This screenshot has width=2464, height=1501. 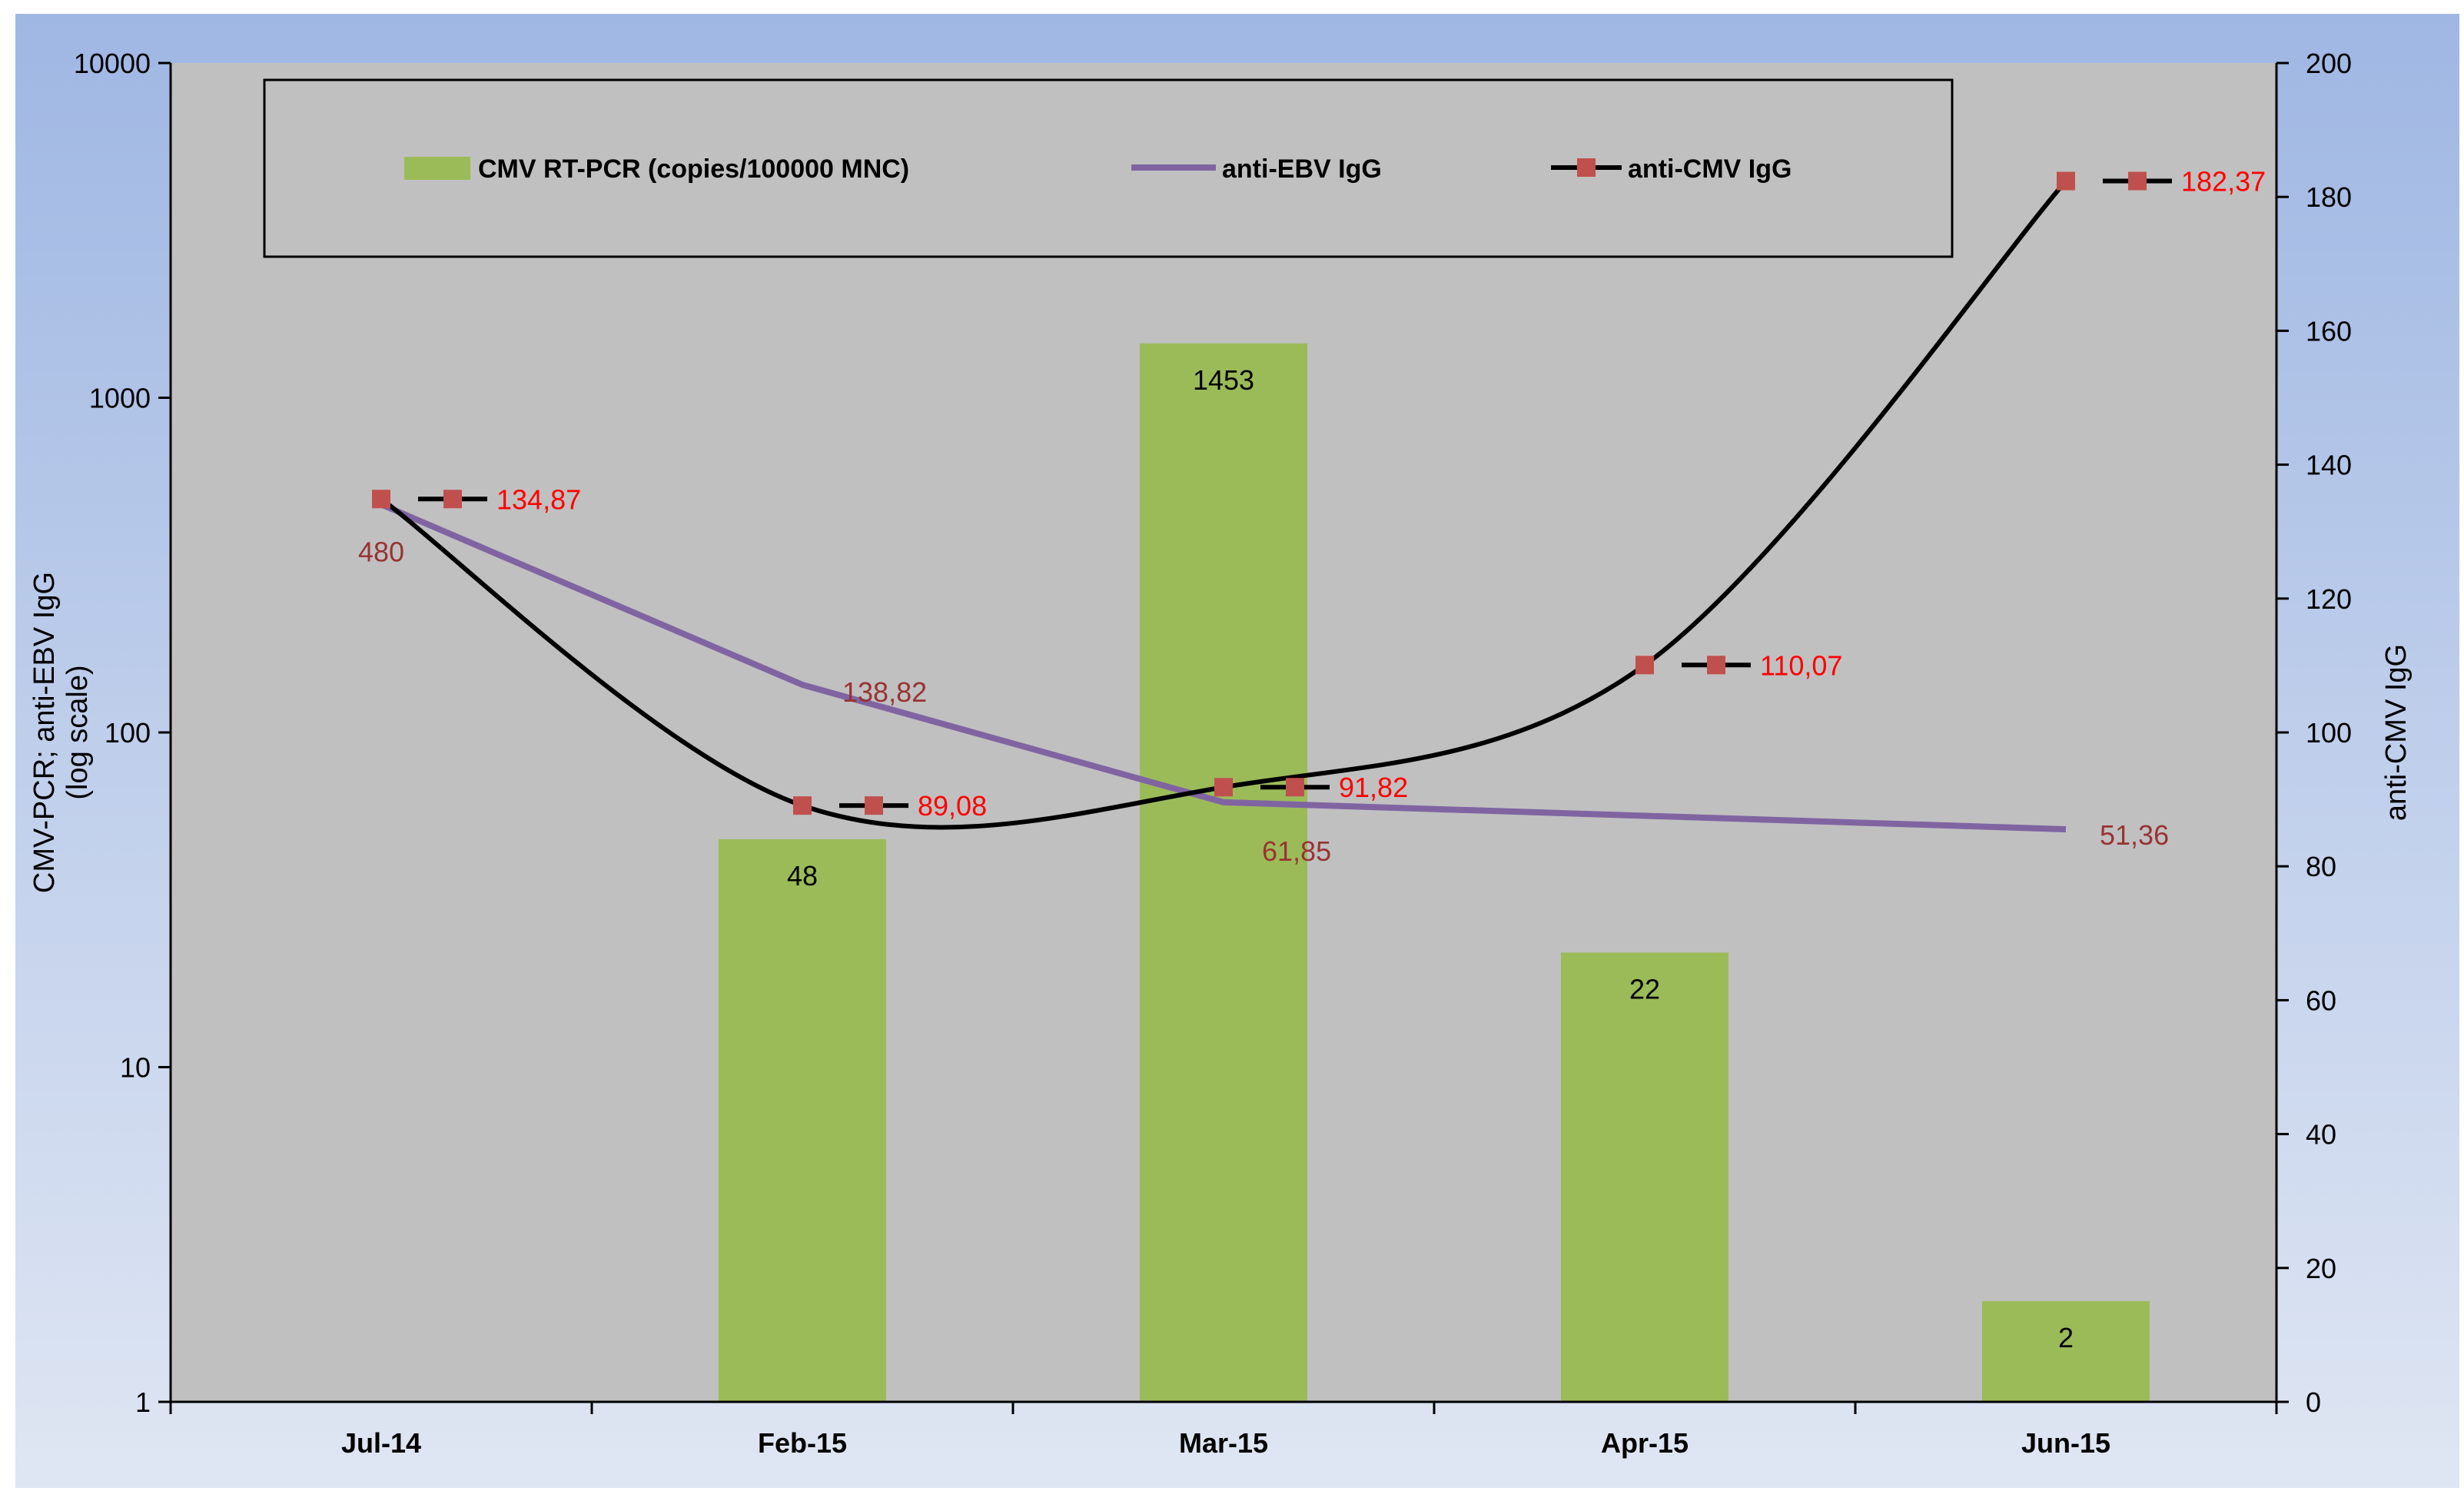 I want to click on ebv-value-label: 480, so click(x=381, y=551).